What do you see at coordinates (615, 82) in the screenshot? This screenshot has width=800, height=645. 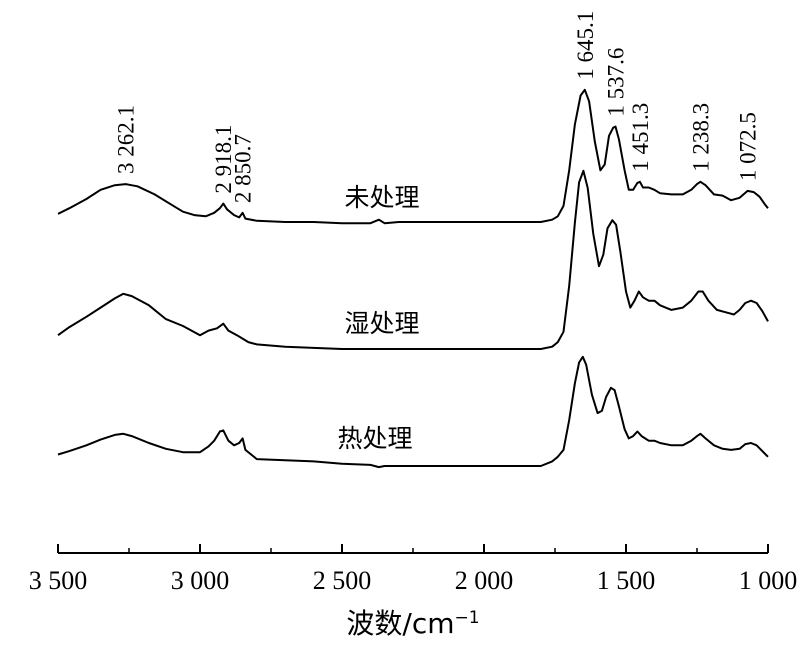 I see `peak-label: 1 537.6` at bounding box center [615, 82].